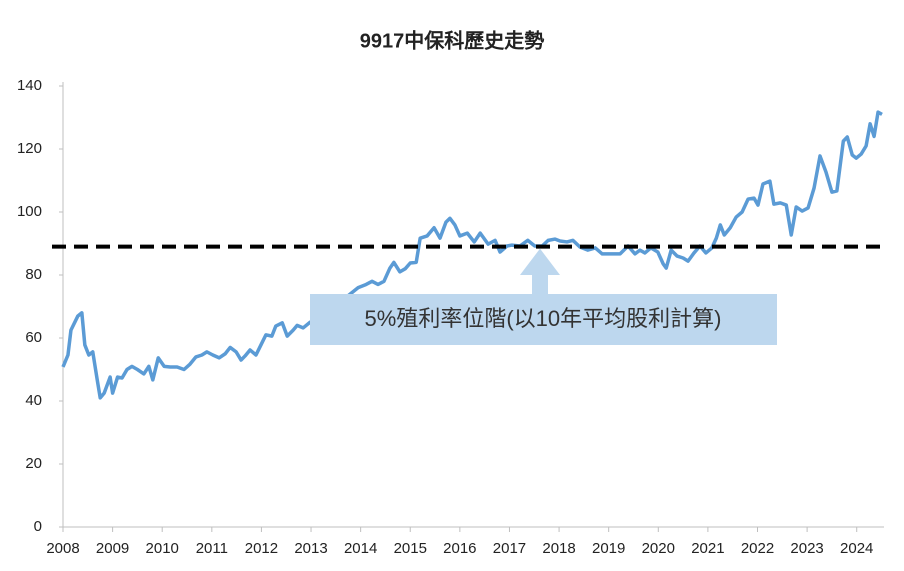 This screenshot has height=571, width=904. What do you see at coordinates (33, 274) in the screenshot?
I see `y-tick-label: 80` at bounding box center [33, 274].